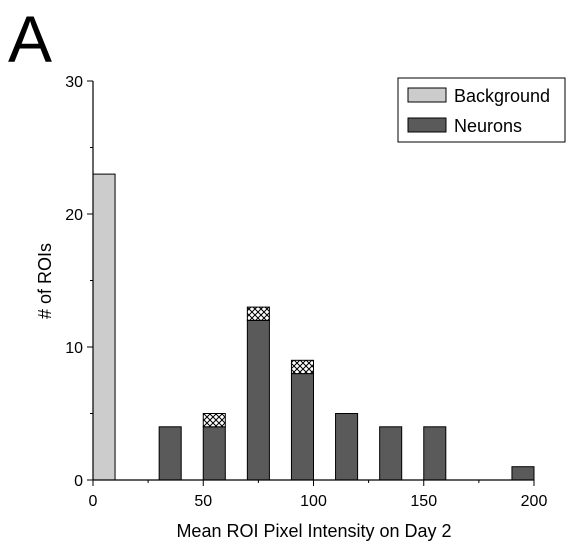 Image resolution: width=573 pixels, height=546 pixels. I want to click on x-tick-label: 100, so click(313, 501).